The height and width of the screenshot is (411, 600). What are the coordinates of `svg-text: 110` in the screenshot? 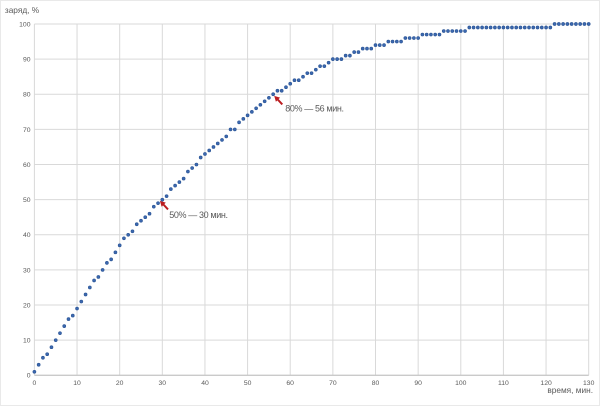 It's located at (503, 383).